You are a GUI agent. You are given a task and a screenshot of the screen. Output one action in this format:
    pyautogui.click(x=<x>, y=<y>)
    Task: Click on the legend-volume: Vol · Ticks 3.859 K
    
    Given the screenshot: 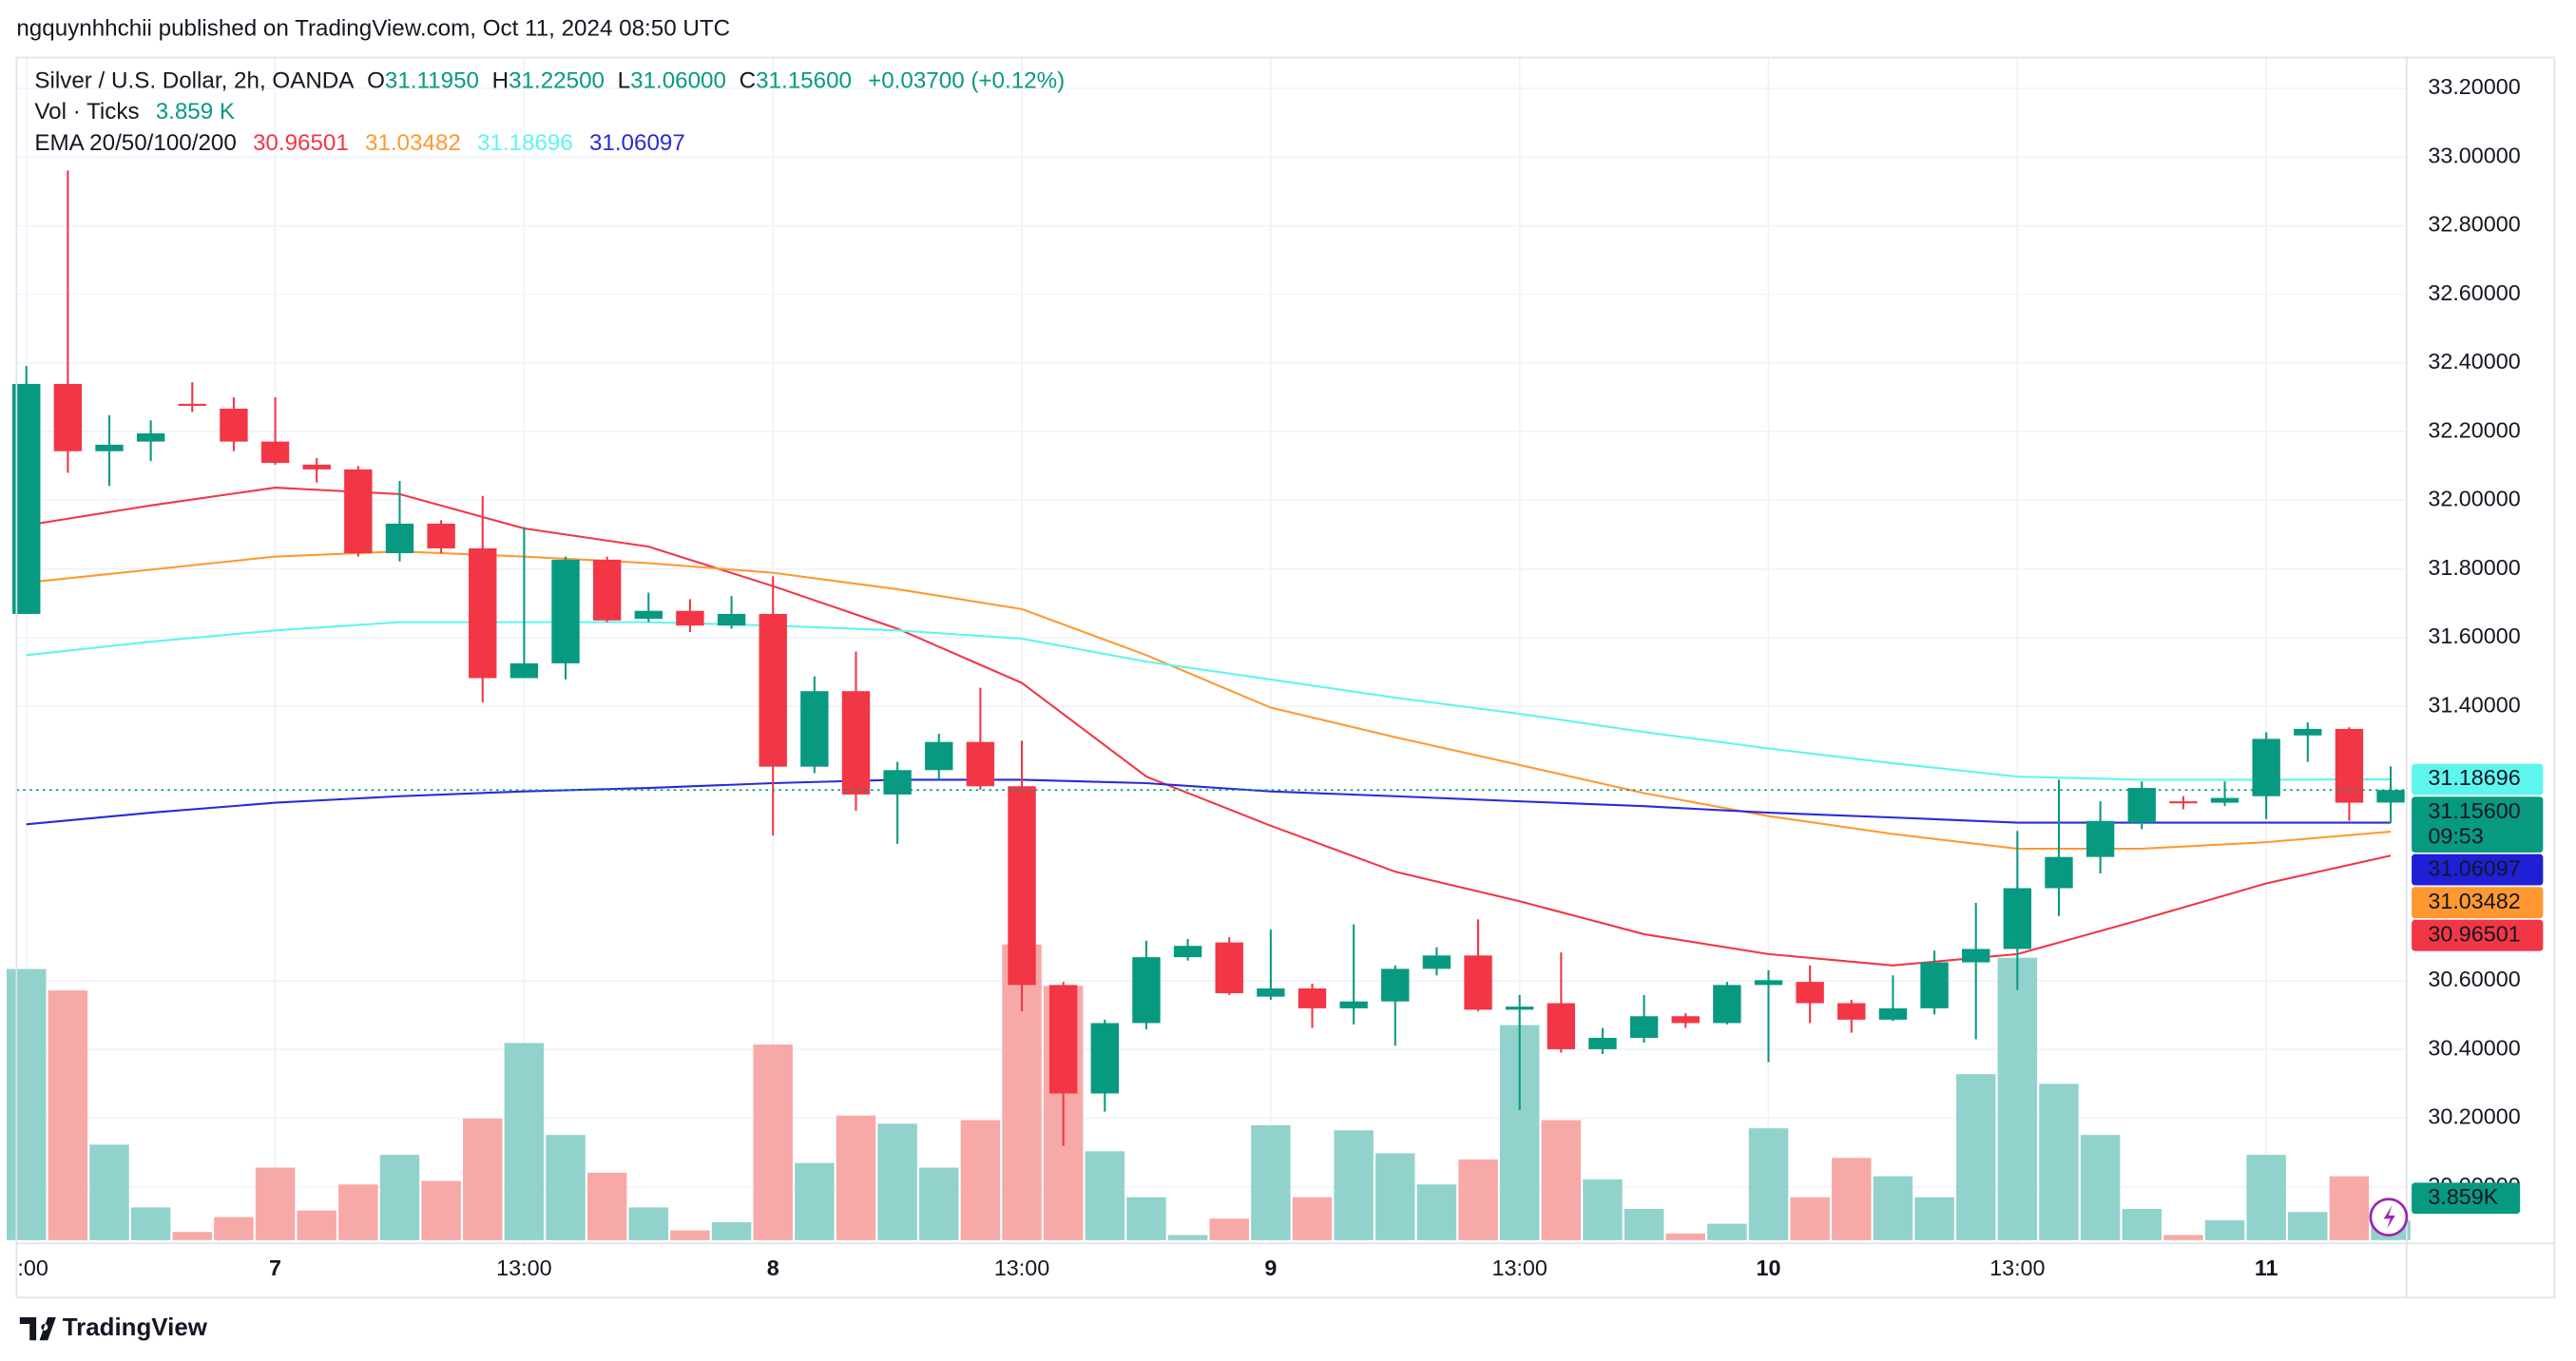 What is the action you would take?
    pyautogui.click(x=134, y=112)
    